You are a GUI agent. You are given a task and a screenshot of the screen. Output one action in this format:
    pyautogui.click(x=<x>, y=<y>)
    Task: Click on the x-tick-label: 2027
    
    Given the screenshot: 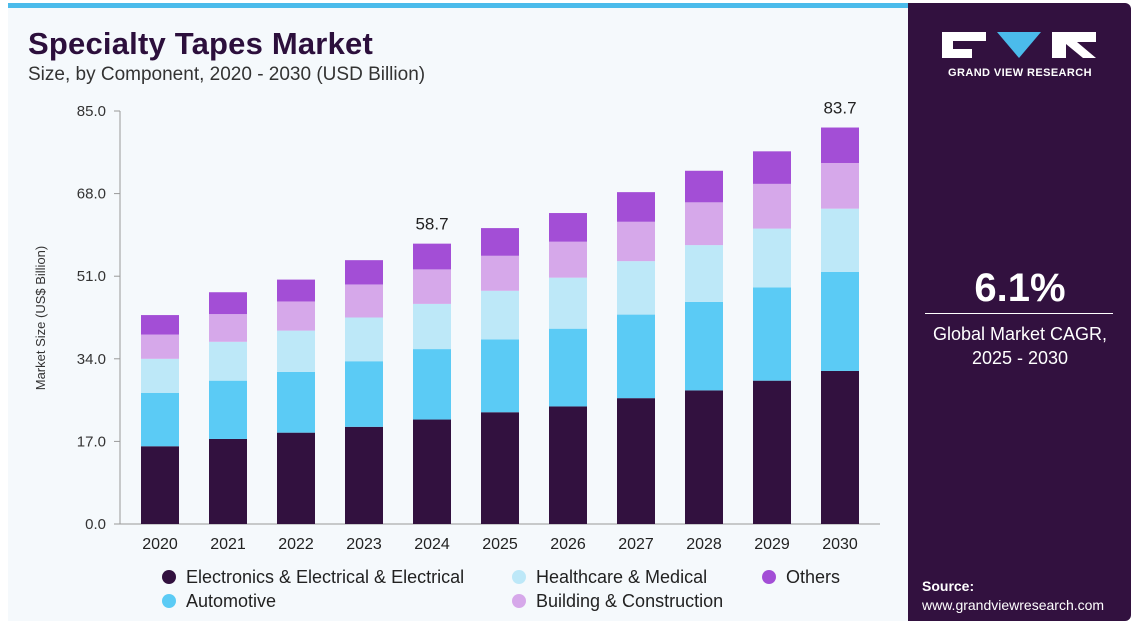 What is the action you would take?
    pyautogui.click(x=636, y=544)
    